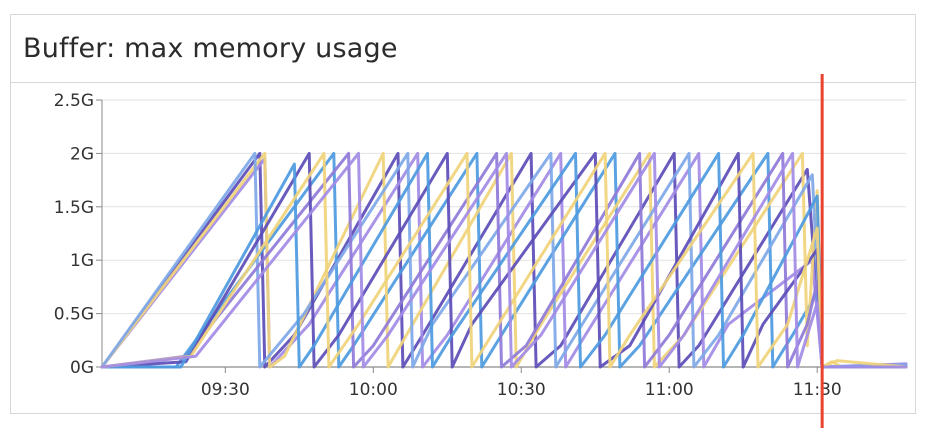 This screenshot has height=430, width=930. I want to click on panel-title: Buffer: max memory usage, so click(210, 48).